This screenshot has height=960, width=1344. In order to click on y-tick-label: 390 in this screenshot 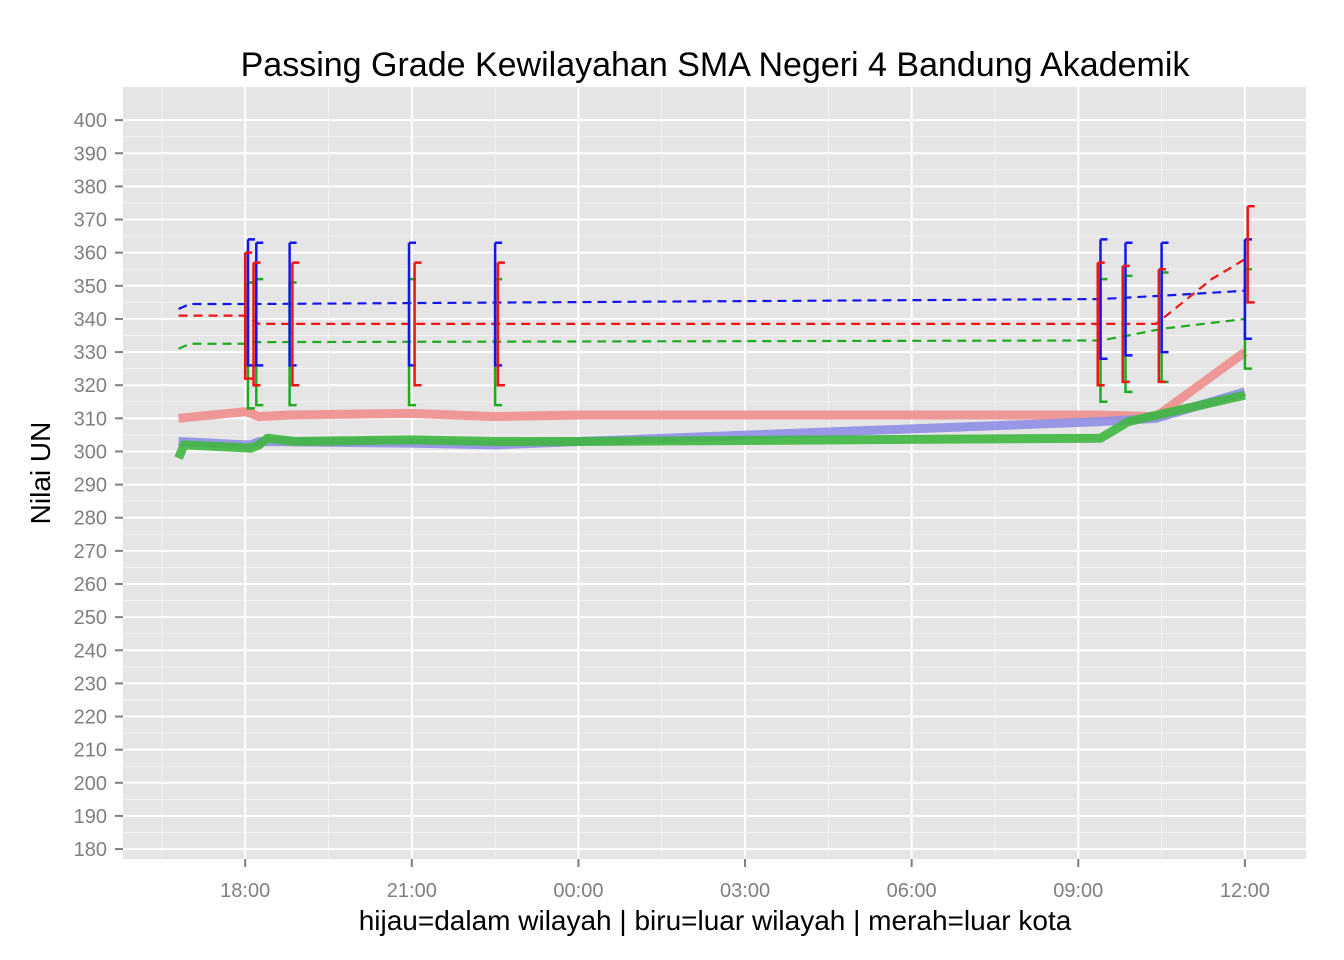, I will do `click(90, 154)`.